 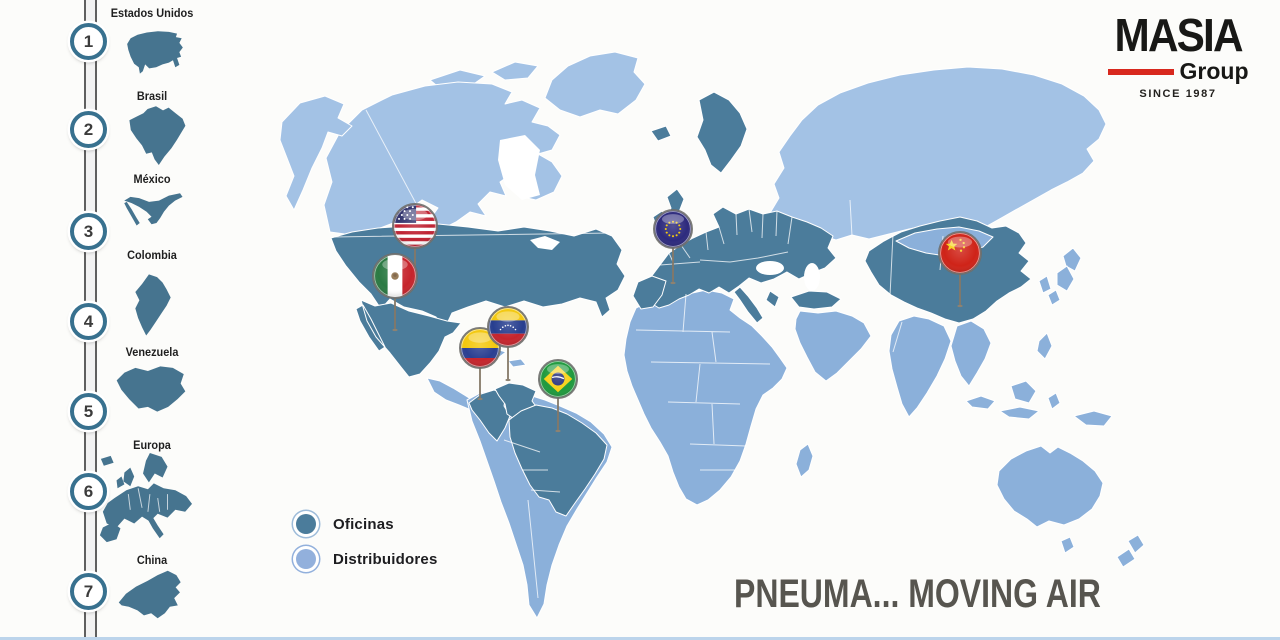 I want to click on great-lakes, so click(x=545, y=243).